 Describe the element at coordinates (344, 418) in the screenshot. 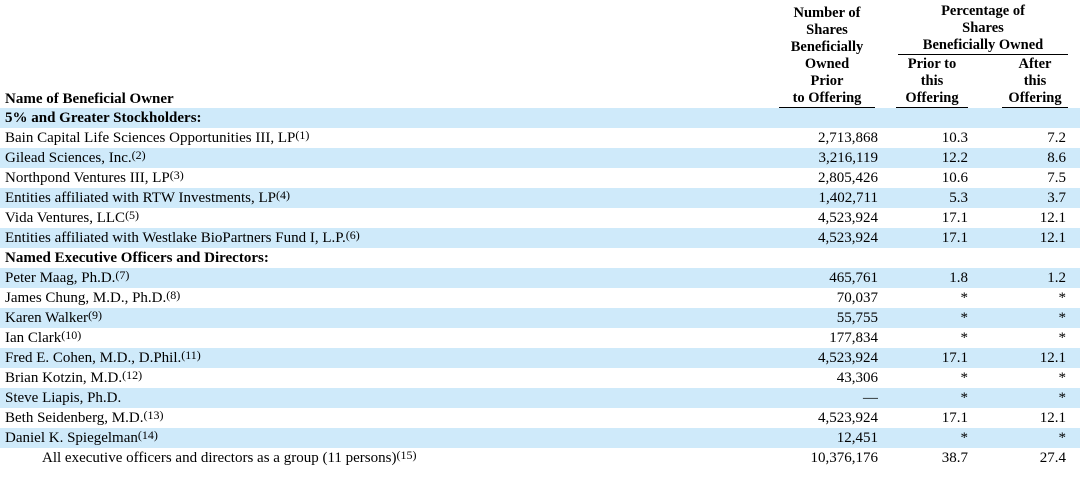

I see `owner-name: Beth Seidenberg, M.D.(13)` at that location.